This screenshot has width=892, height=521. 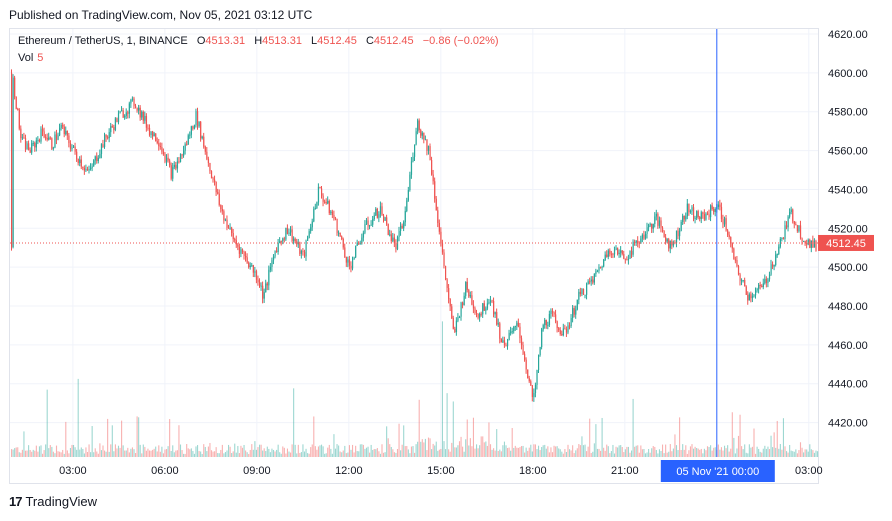 What do you see at coordinates (30, 58) in the screenshot?
I see `volume-legend: Vol 5` at bounding box center [30, 58].